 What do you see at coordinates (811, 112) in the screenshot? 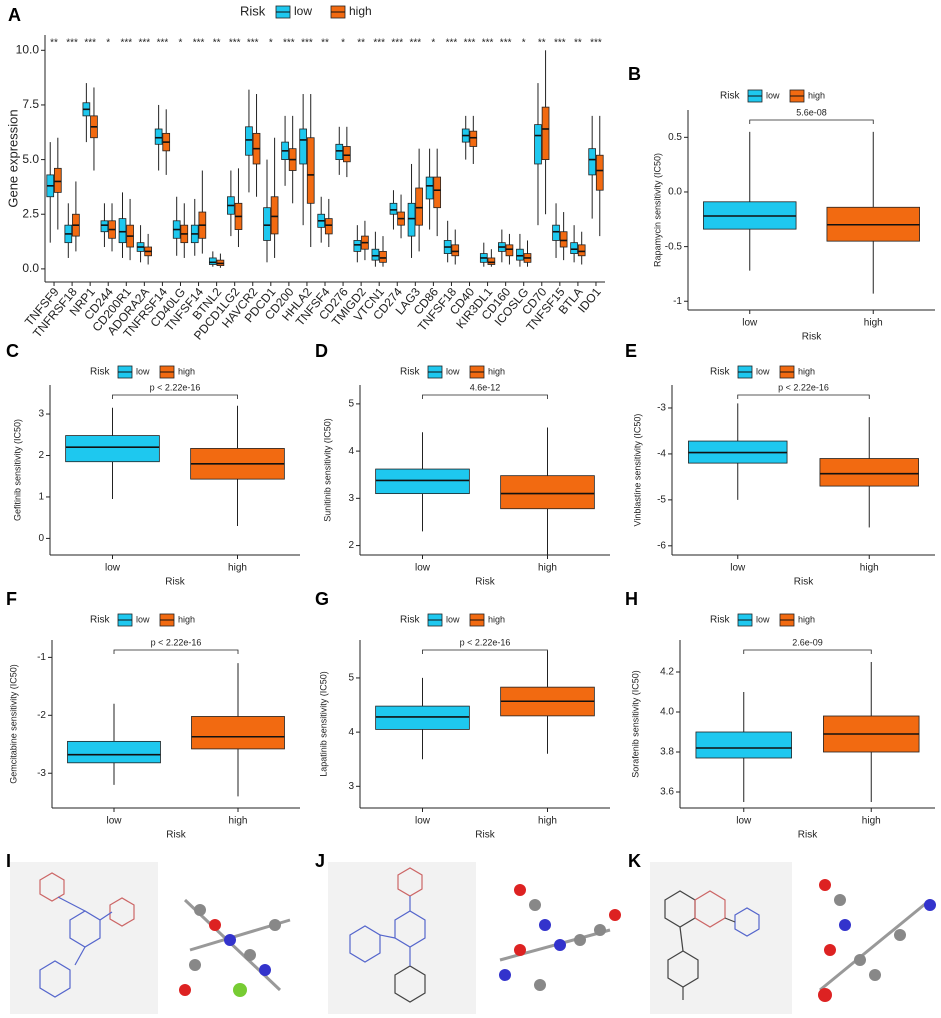
I see `p-value: 5.6e-08` at bounding box center [811, 112].